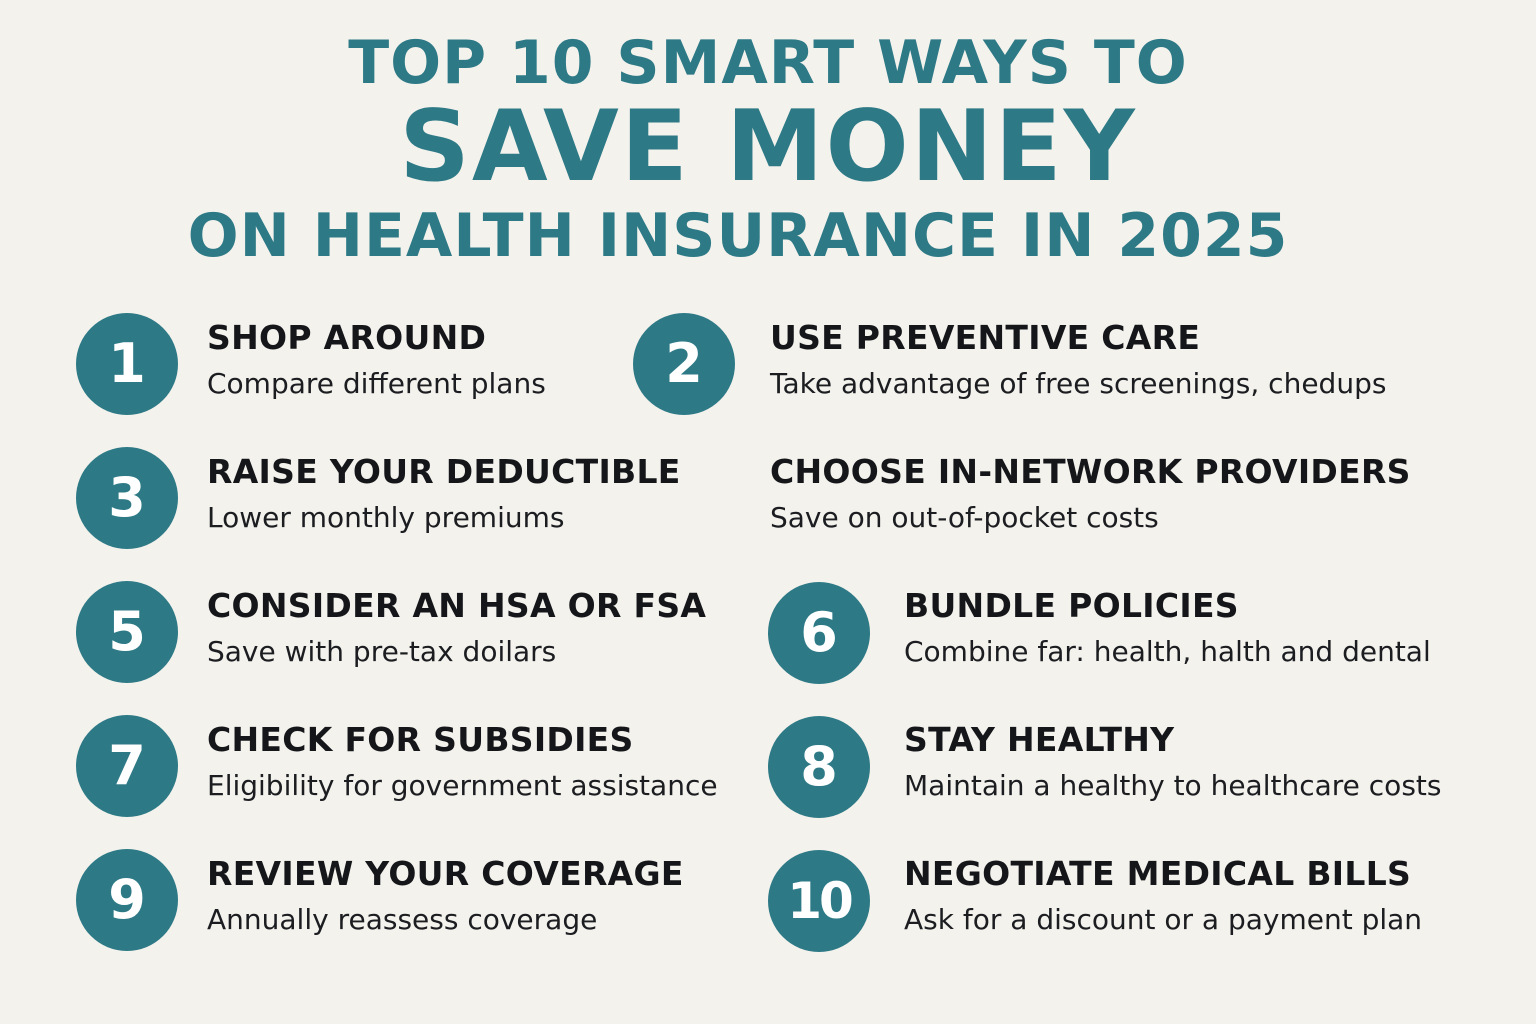 This screenshot has width=1536, height=1024. What do you see at coordinates (386, 517) in the screenshot?
I see `tip-description: Lower monthly premiums` at bounding box center [386, 517].